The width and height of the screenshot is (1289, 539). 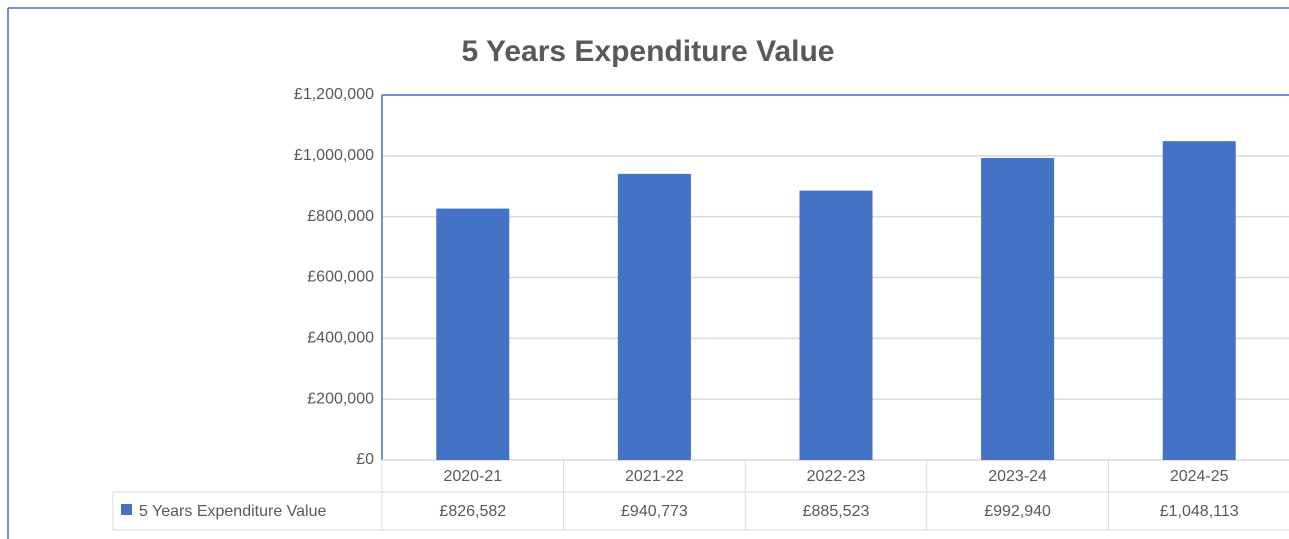 I want to click on chart-title: 5 Years Expenditure Value, so click(x=648, y=51).